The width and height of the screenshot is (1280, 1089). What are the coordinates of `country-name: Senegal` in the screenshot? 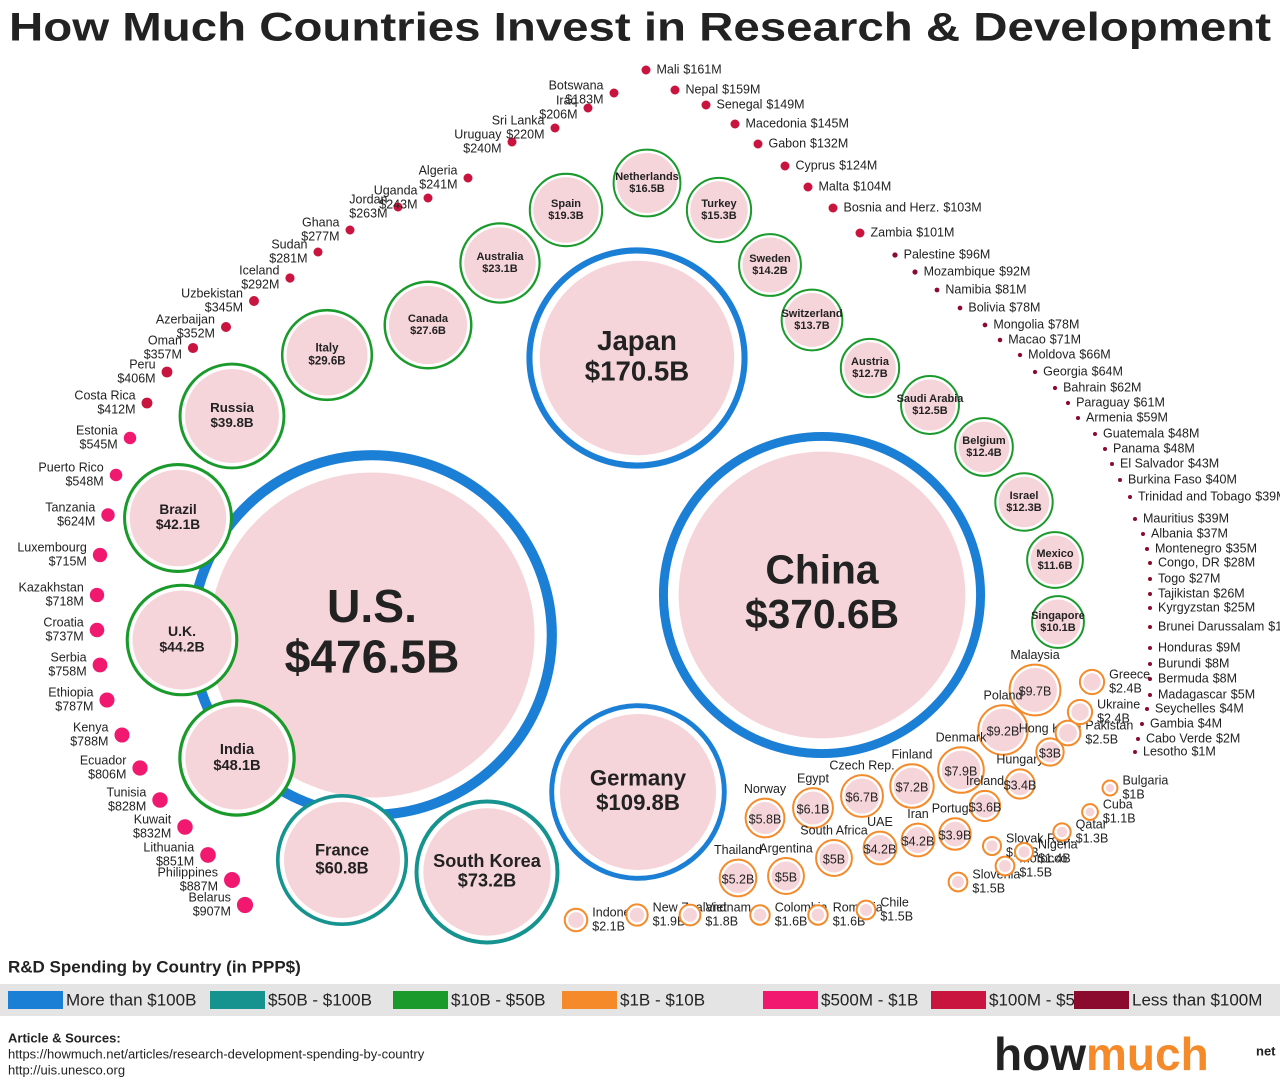 It's located at (740, 104).